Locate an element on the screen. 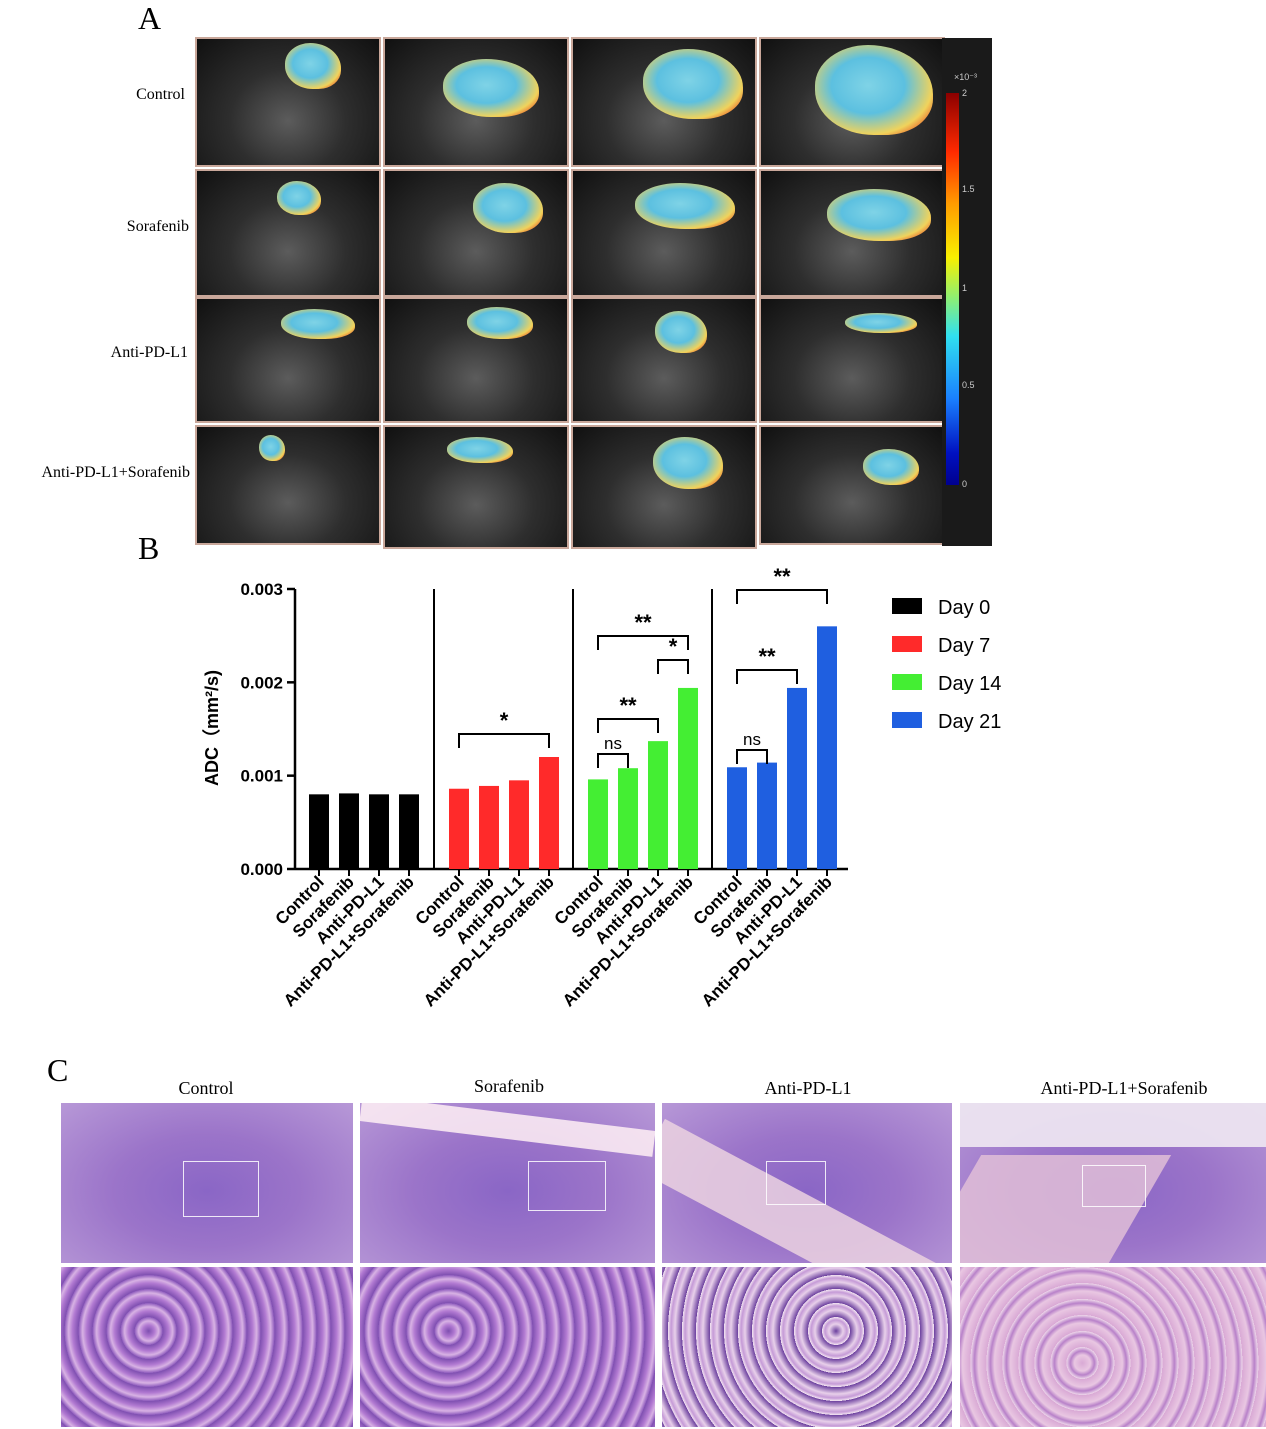  mri-control-day0 is located at coordinates (288, 102).